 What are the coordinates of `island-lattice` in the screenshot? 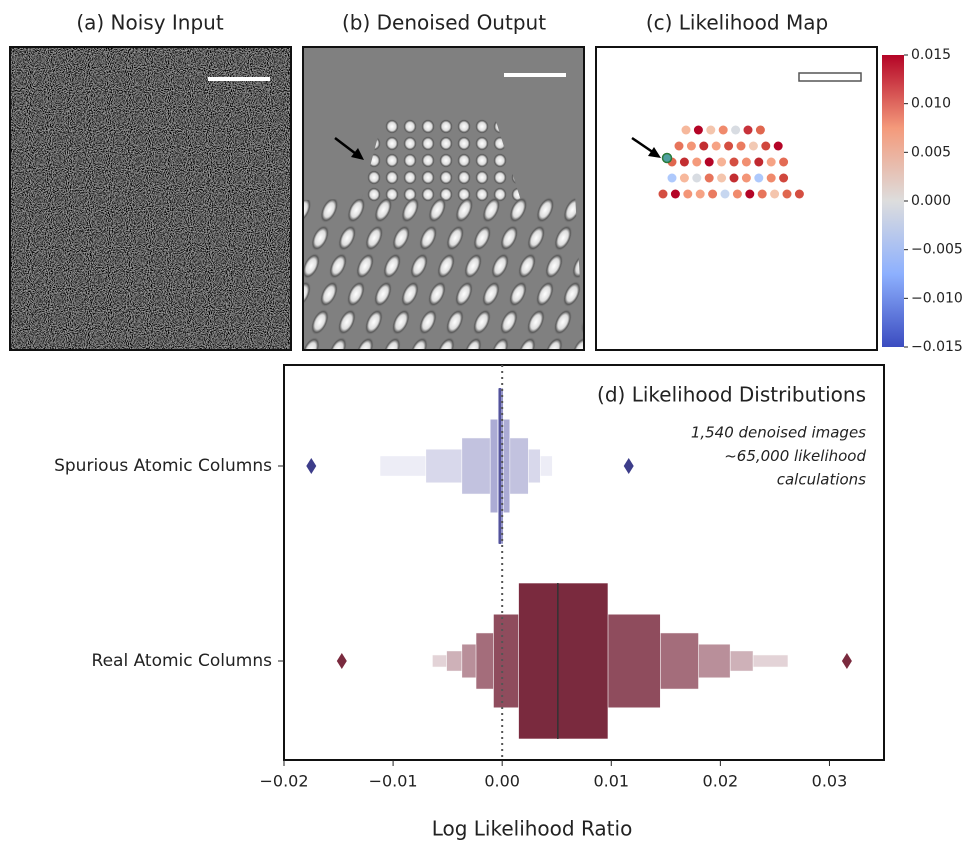 It's located at (441, 161).